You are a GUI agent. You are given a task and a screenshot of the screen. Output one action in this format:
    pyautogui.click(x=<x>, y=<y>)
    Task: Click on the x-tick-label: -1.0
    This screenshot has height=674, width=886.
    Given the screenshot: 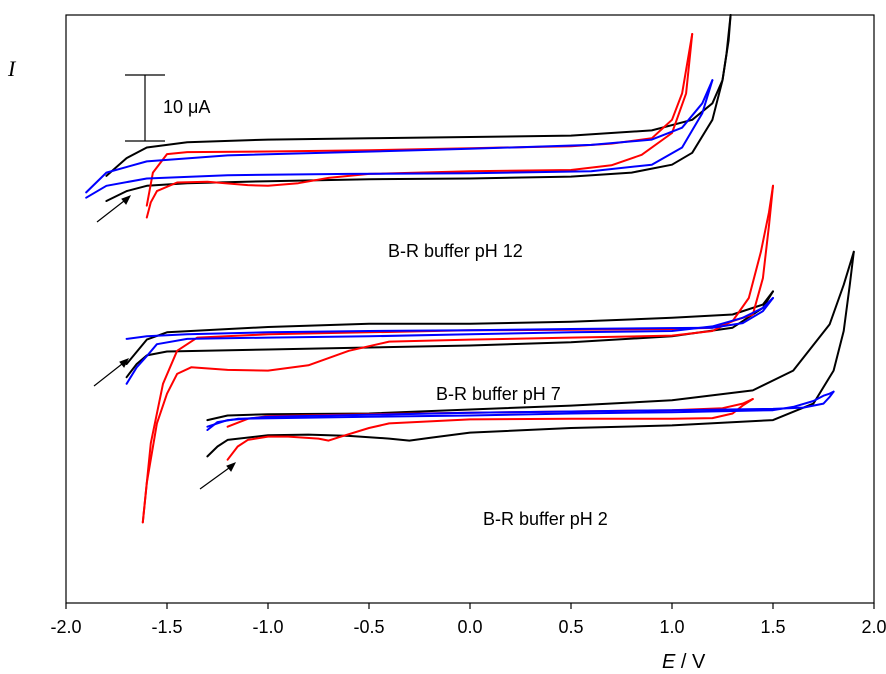 What is the action you would take?
    pyautogui.click(x=267, y=627)
    